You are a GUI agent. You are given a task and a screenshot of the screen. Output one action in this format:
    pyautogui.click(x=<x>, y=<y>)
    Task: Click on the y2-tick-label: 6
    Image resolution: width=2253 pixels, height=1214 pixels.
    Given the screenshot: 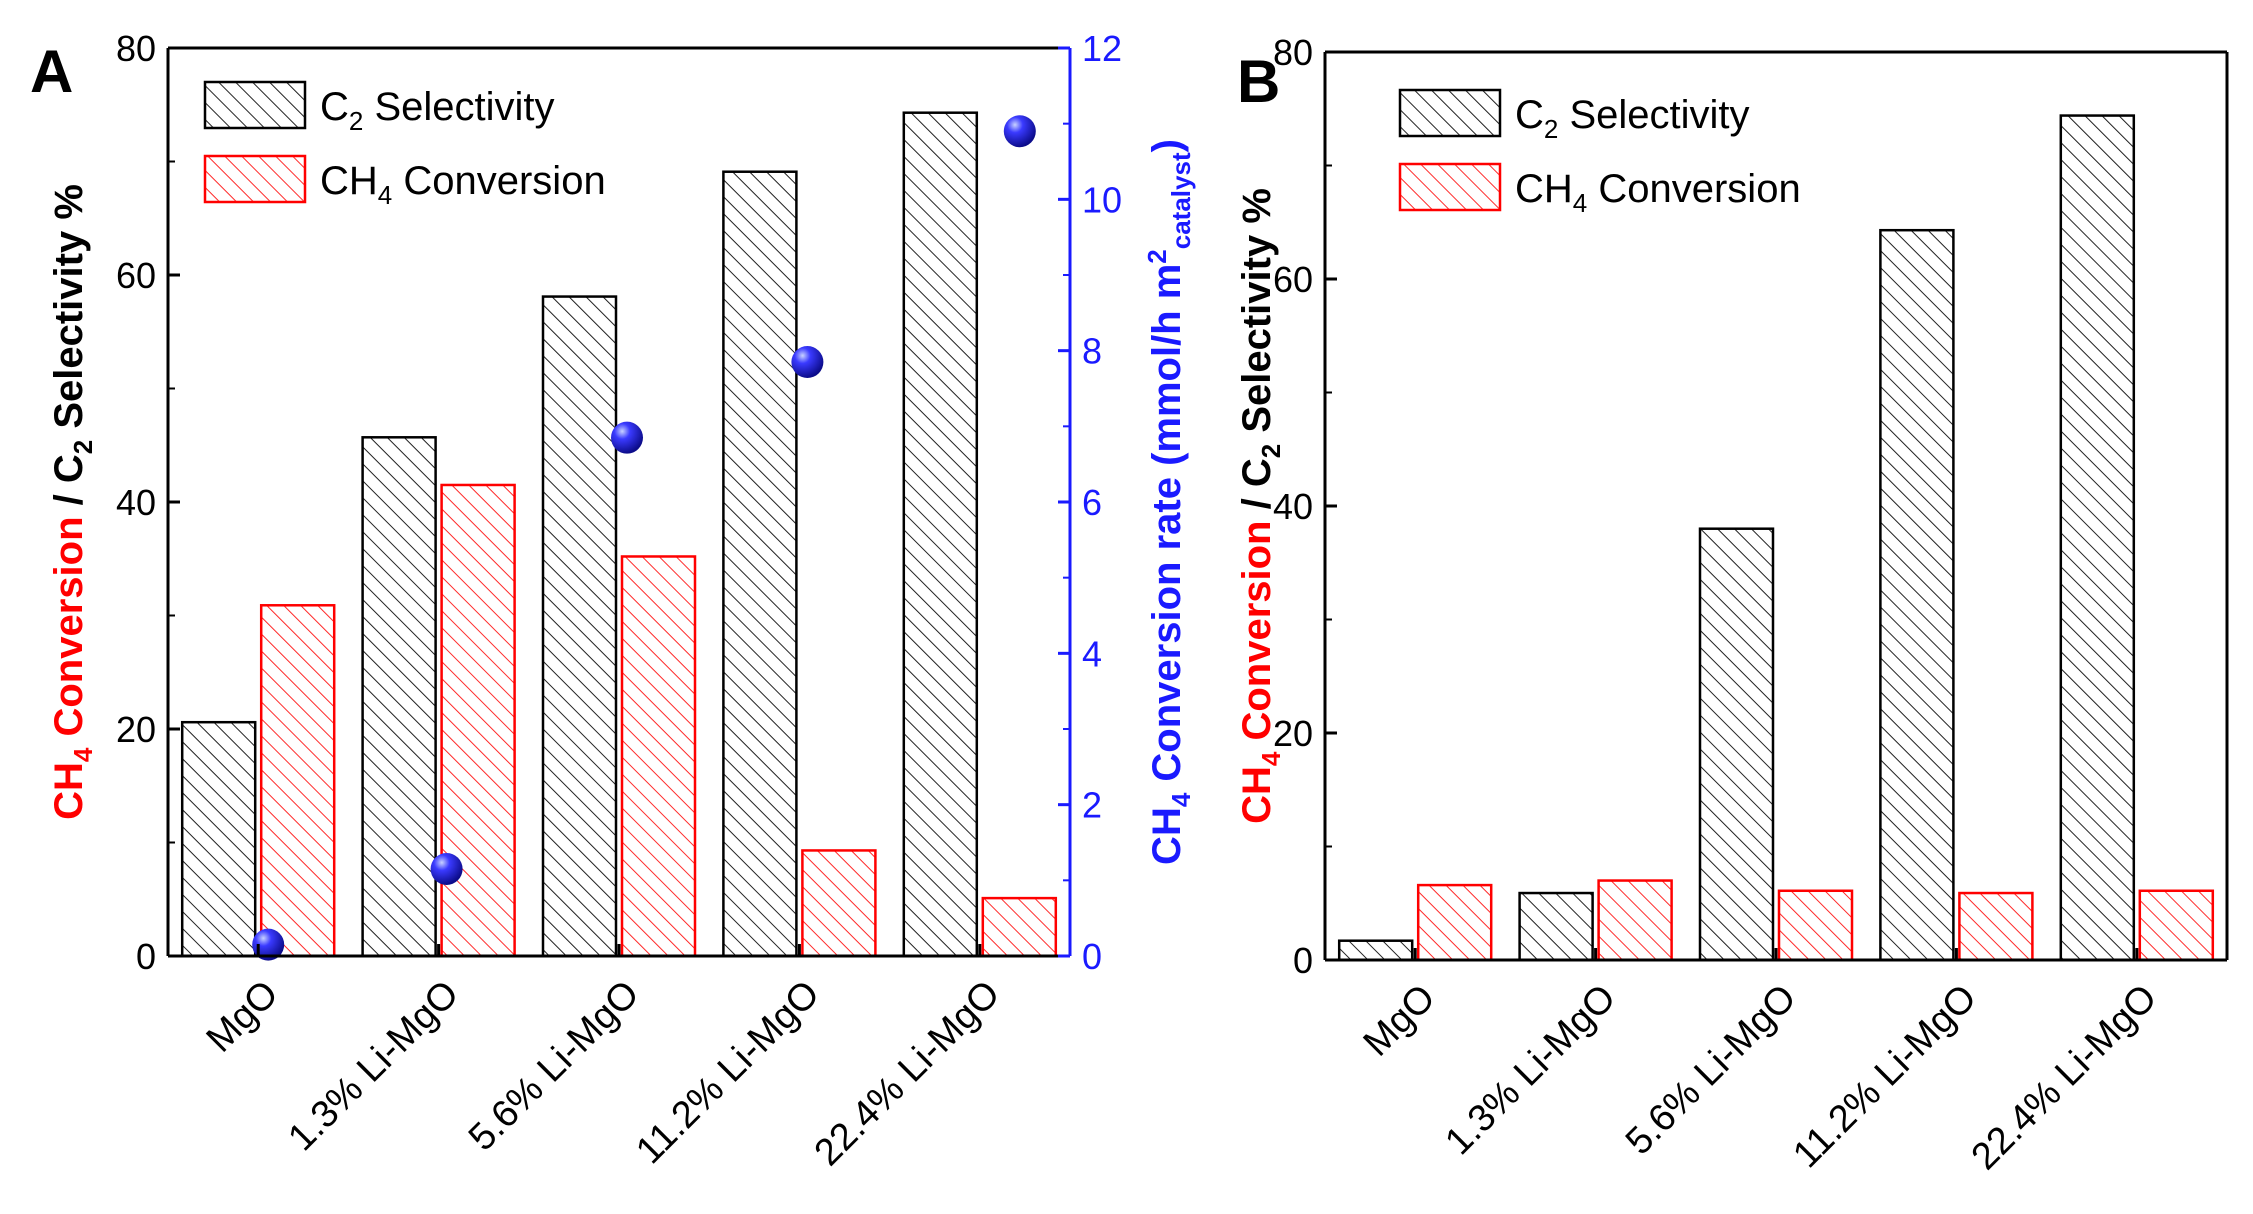 What is the action you would take?
    pyautogui.click(x=1092, y=502)
    